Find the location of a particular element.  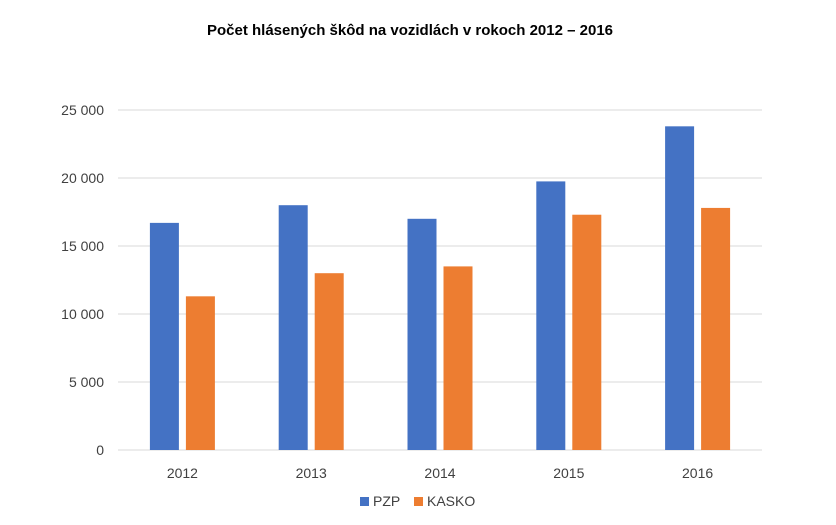

bar-kasko-2015 is located at coordinates (587, 332).